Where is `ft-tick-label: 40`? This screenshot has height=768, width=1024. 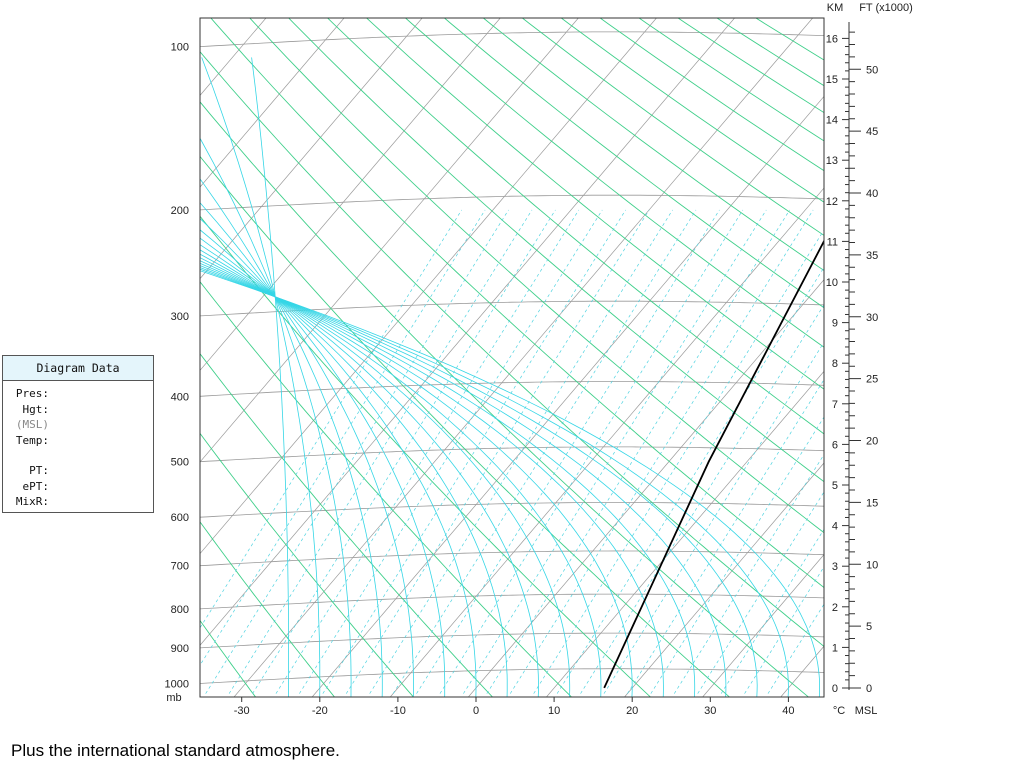 ft-tick-label: 40 is located at coordinates (872, 194).